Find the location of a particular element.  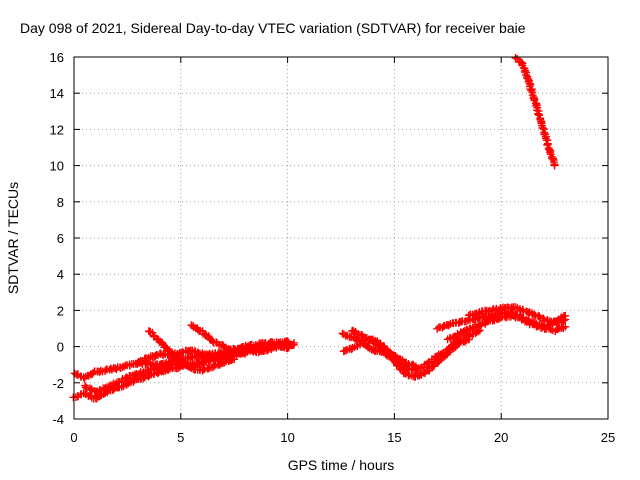

x-tick-label: 5 is located at coordinates (180, 437).